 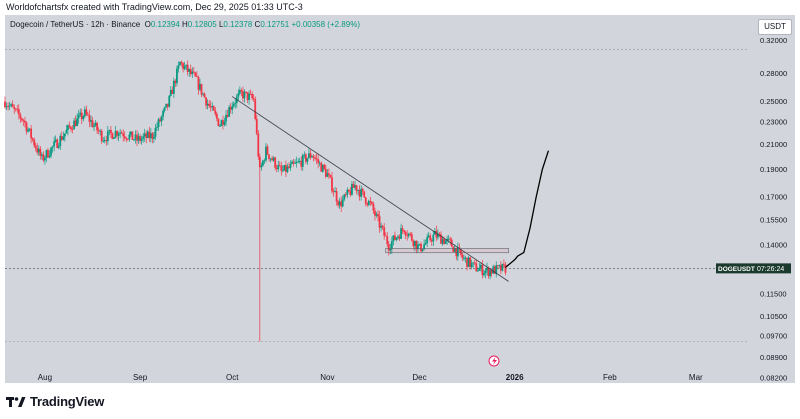 What do you see at coordinates (773, 336) in the screenshot?
I see `price-axis-label: 0.09700` at bounding box center [773, 336].